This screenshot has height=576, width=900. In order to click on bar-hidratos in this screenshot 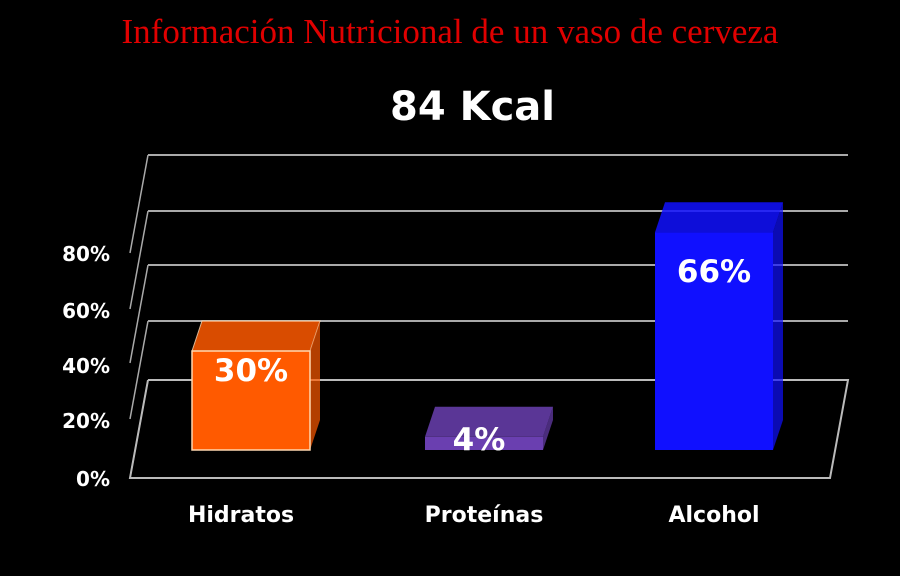, I will do `click(251, 400)`.